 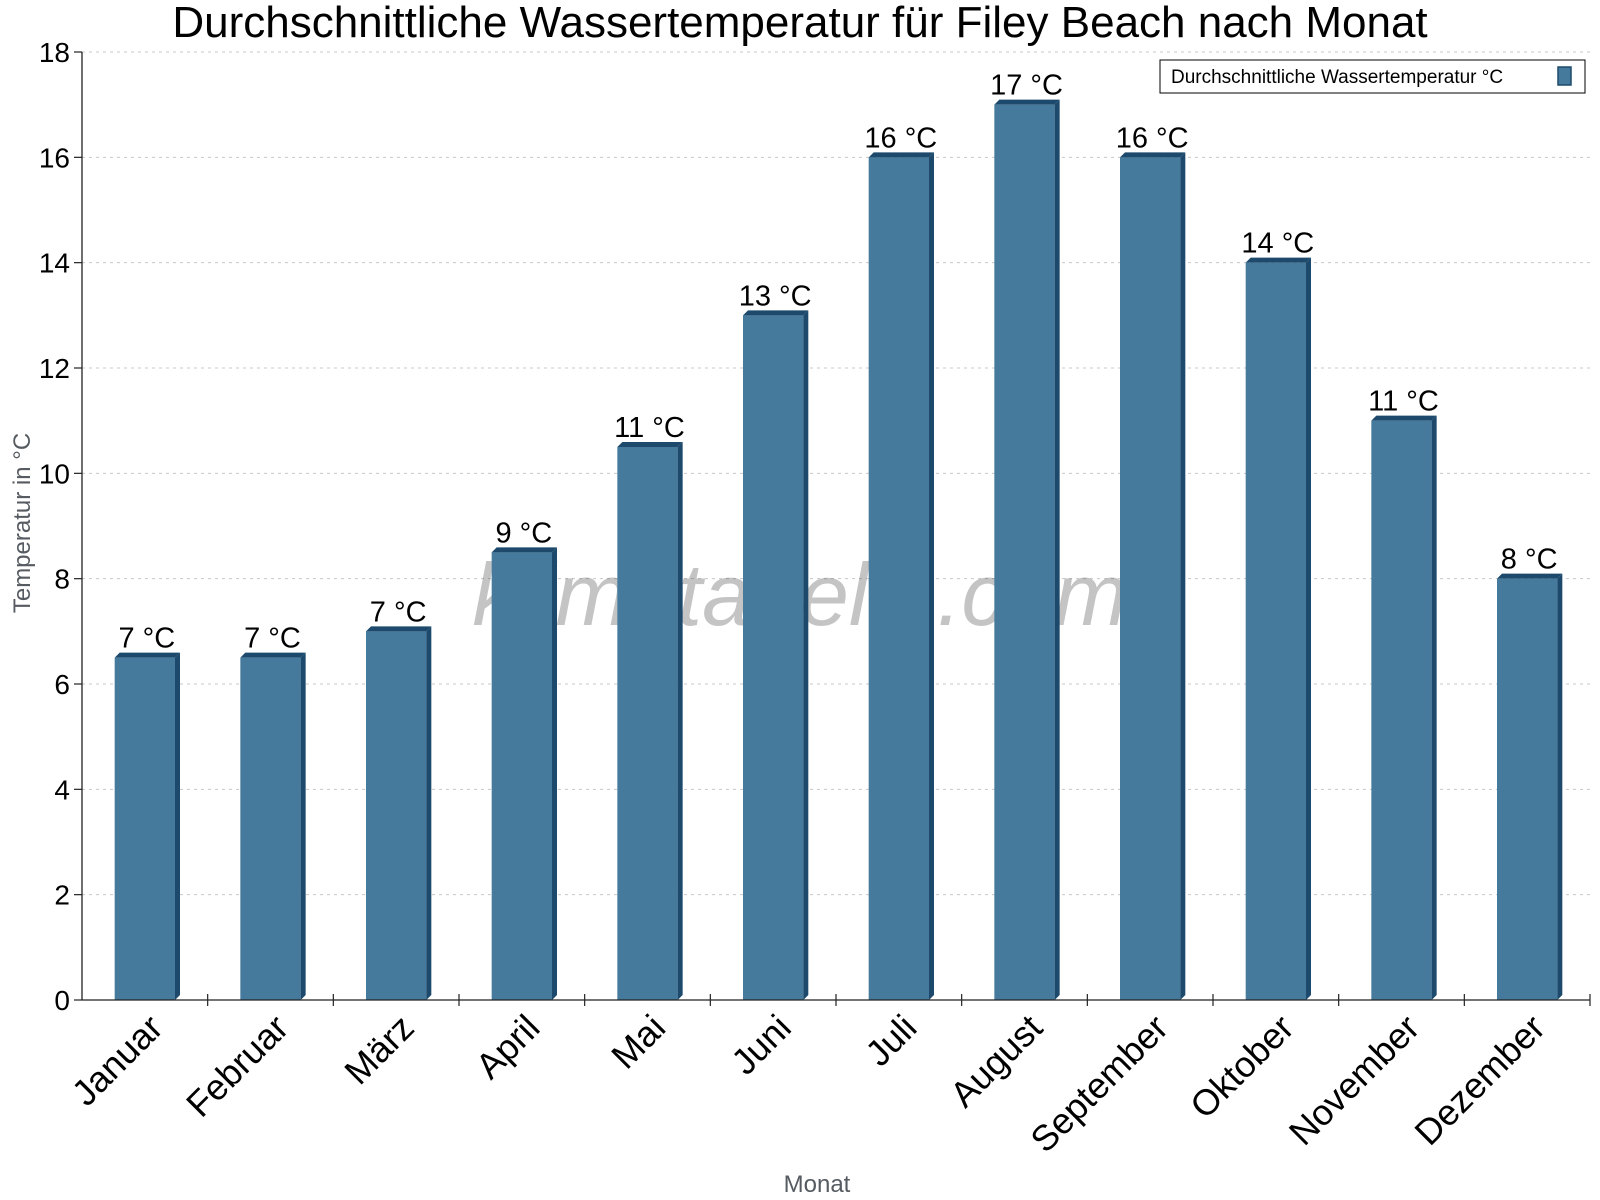 What do you see at coordinates (22, 523) in the screenshot?
I see `y-axis-title: Temperatur in °C` at bounding box center [22, 523].